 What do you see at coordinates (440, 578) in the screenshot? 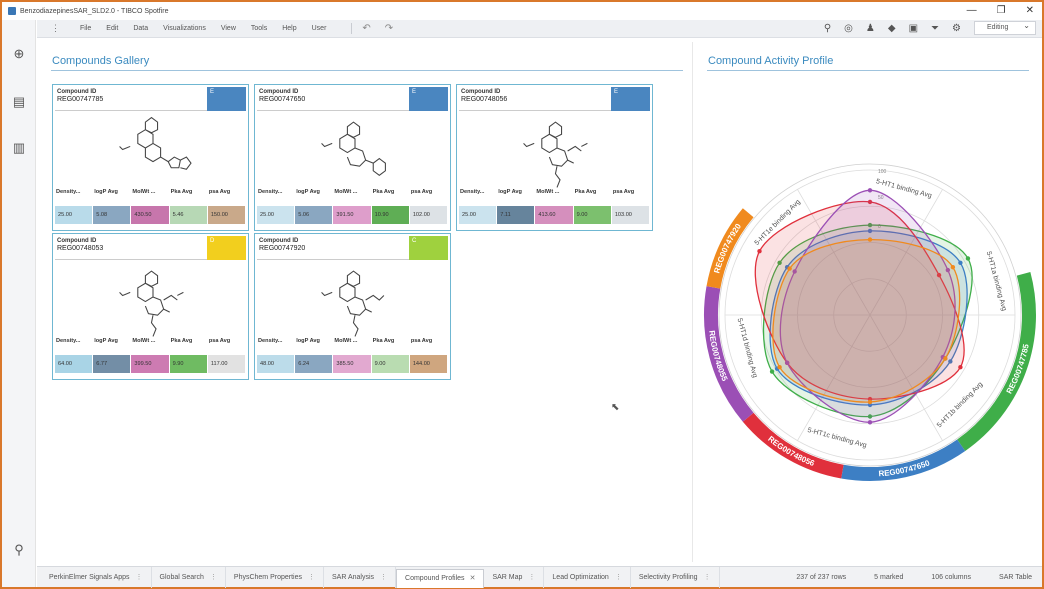
I see `page-tab: Compound Profiles ✕` at bounding box center [440, 578].